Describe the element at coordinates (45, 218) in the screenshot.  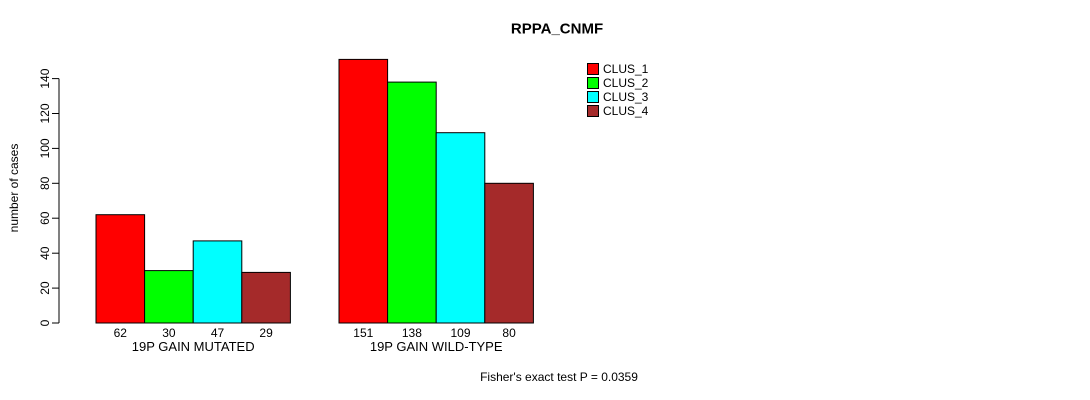
I see `y-tick-label: 60` at that location.